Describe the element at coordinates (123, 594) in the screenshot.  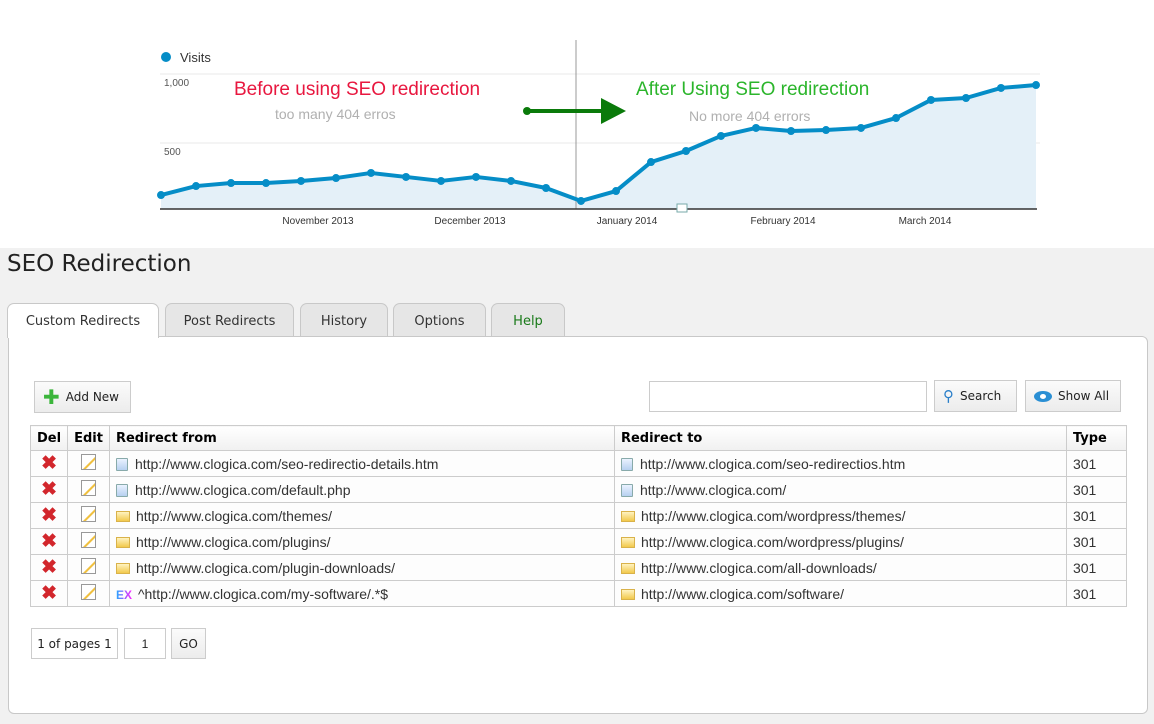
I see `regex-badge: EX` at that location.